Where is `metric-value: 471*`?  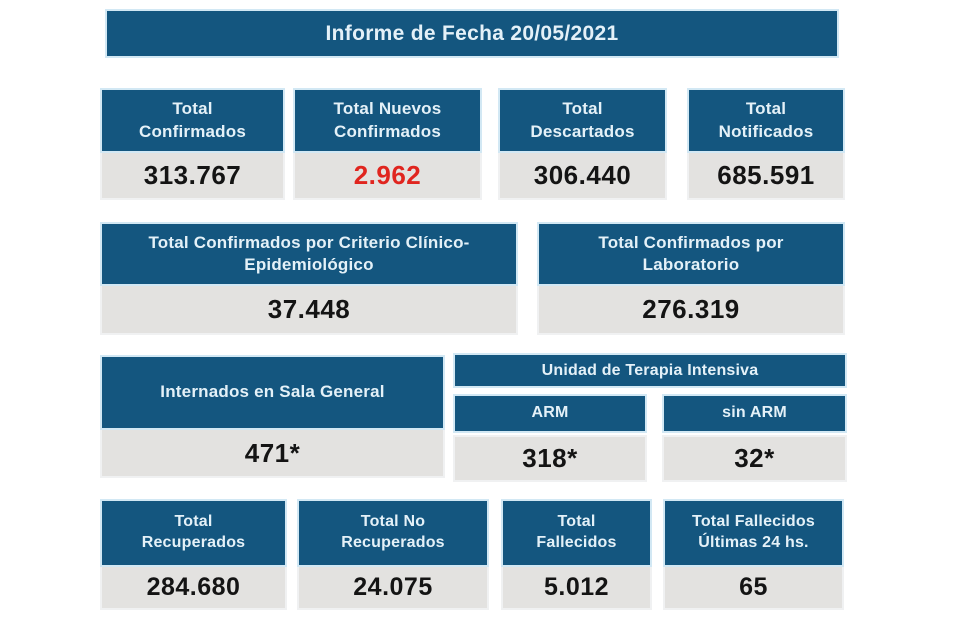 metric-value: 471* is located at coordinates (272, 454).